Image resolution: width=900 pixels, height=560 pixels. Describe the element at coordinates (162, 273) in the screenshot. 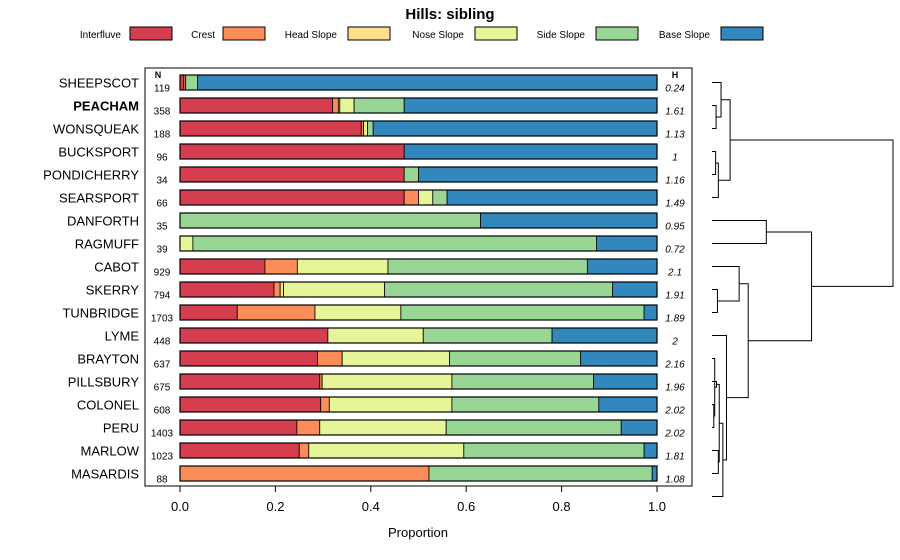

I see `n-value-cabot: 929` at that location.